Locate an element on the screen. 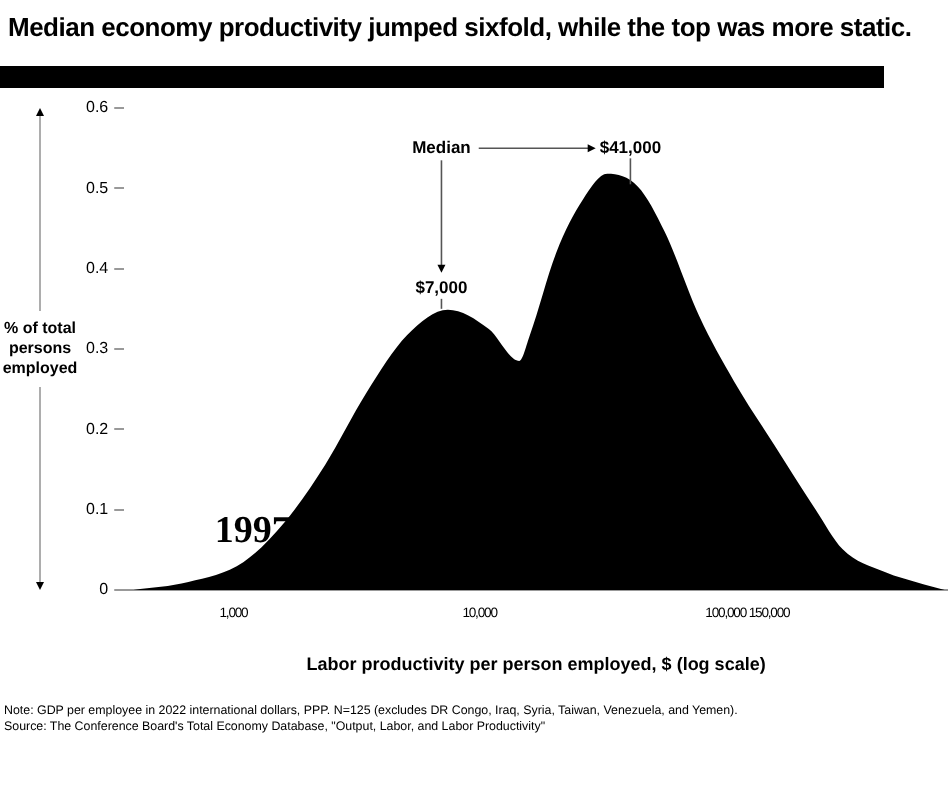 Image resolution: width=948 pixels, height=790 pixels. y-tick-label: 0.3 is located at coordinates (97, 348).